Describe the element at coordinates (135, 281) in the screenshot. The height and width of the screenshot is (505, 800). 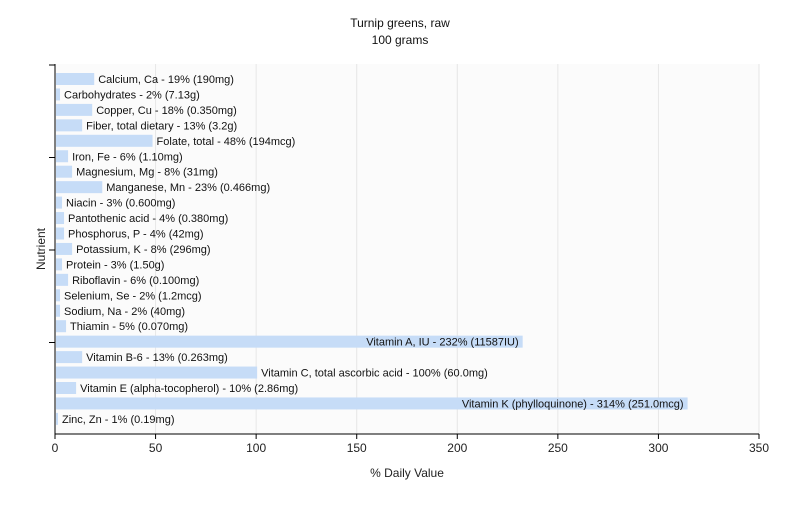
I see `bar-label: Riboflavin - 6% (0.100mg)` at that location.